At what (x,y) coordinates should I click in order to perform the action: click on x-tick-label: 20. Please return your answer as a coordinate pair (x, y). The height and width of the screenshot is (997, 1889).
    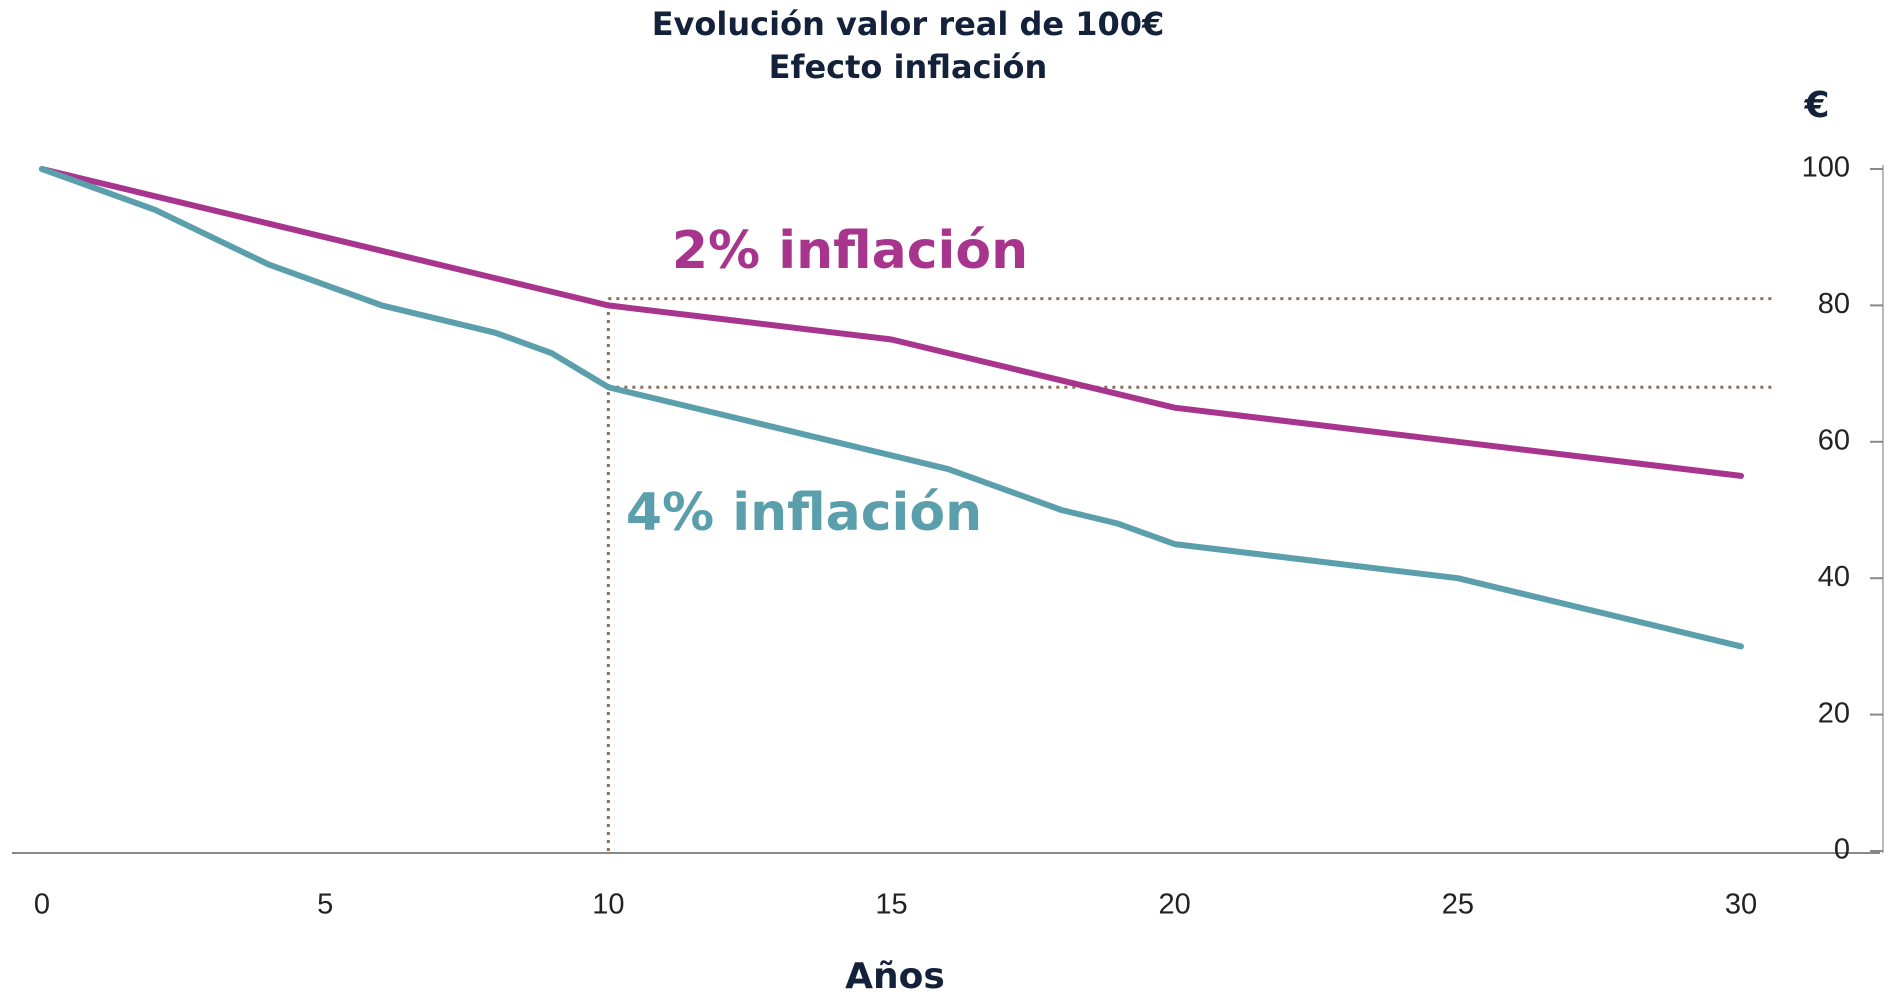
    Looking at the image, I should click on (1175, 905).